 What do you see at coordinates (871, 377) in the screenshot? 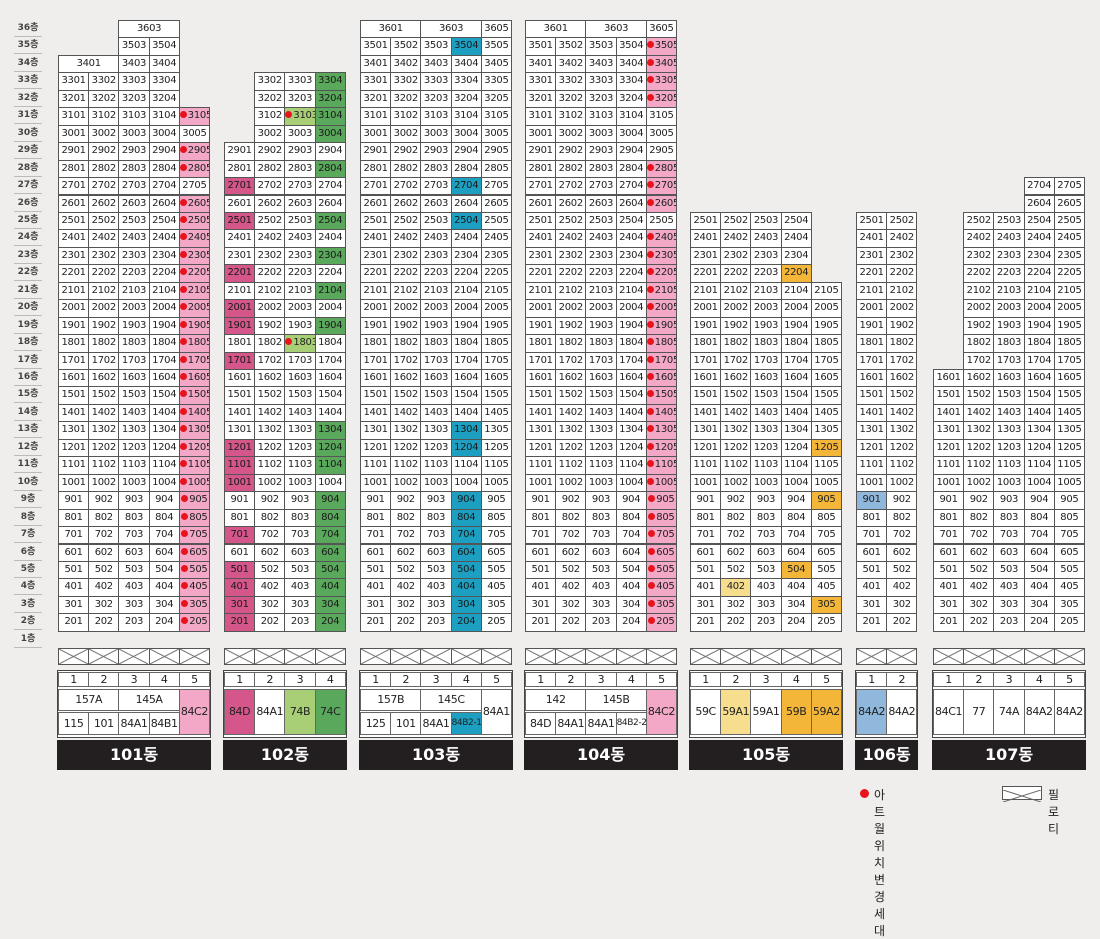
I see `unit-number: 1601` at bounding box center [871, 377].